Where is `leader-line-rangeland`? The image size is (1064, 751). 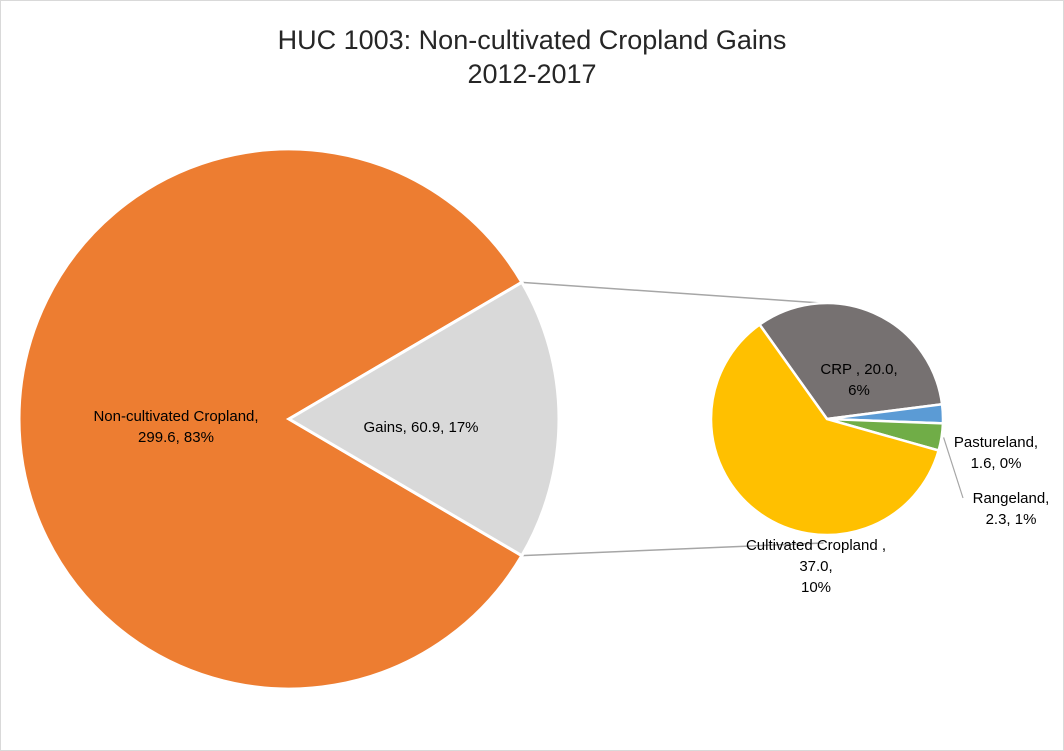
leader-line-rangeland is located at coordinates (953, 468).